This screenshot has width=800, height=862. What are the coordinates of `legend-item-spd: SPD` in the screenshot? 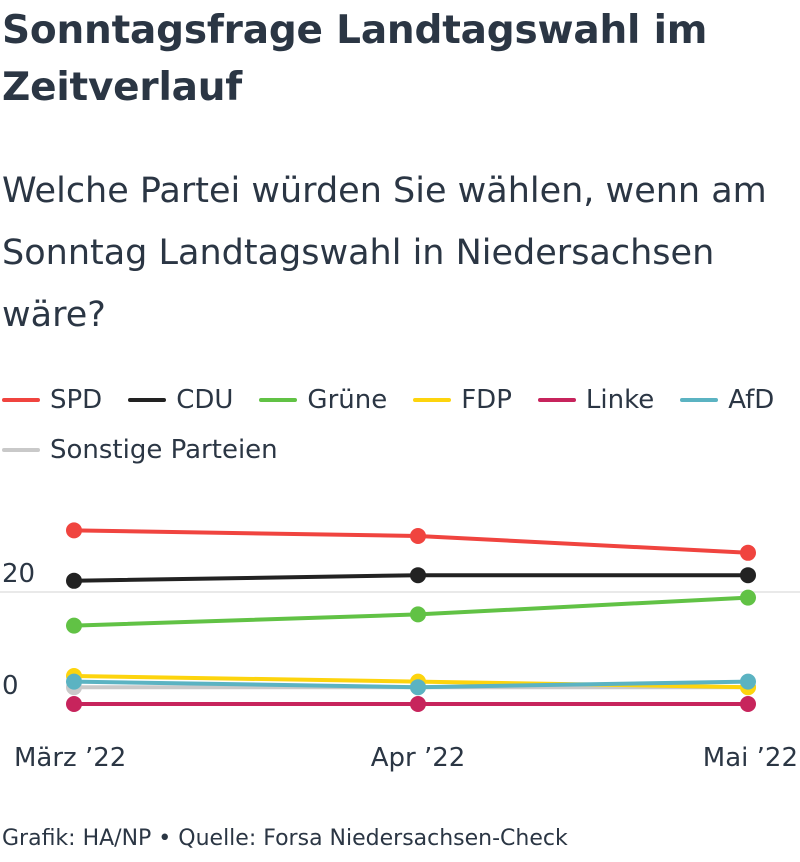 It's located at (52, 400).